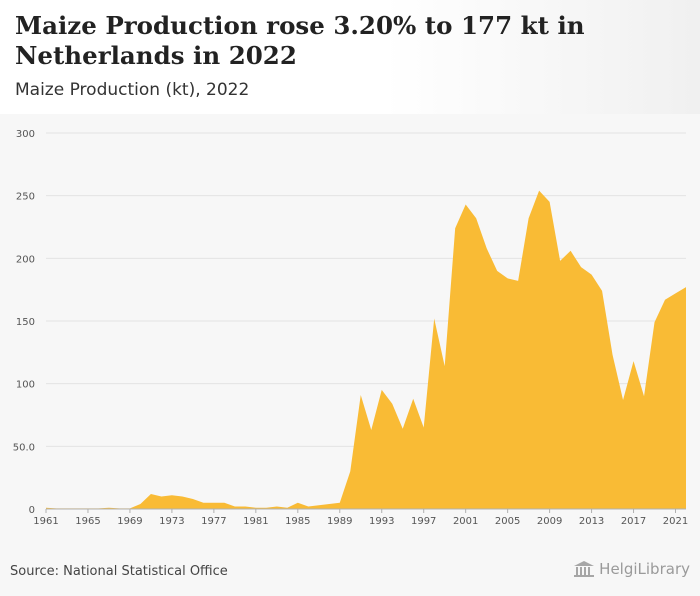 The image size is (700, 596). What do you see at coordinates (87, 521) in the screenshot?
I see `x-tick-label: 1965` at bounding box center [87, 521].